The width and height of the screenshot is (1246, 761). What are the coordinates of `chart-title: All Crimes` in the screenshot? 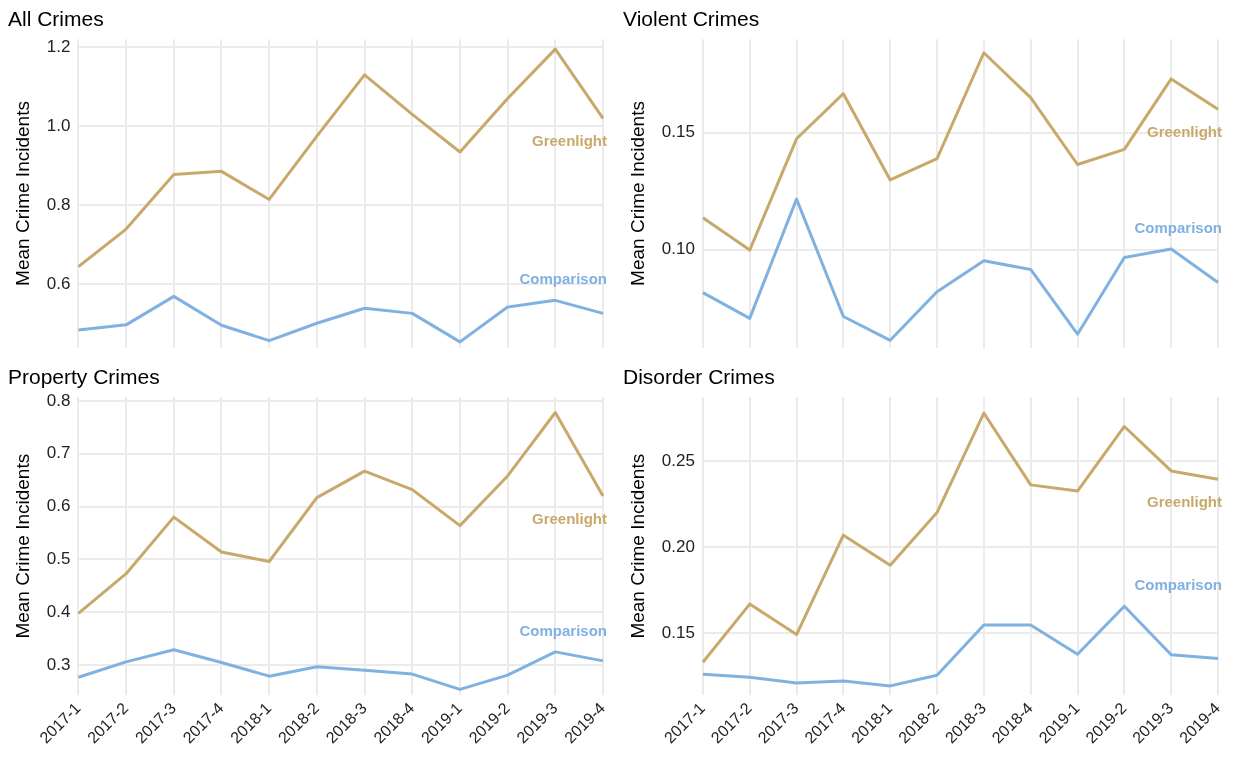 It's located at (56, 19).